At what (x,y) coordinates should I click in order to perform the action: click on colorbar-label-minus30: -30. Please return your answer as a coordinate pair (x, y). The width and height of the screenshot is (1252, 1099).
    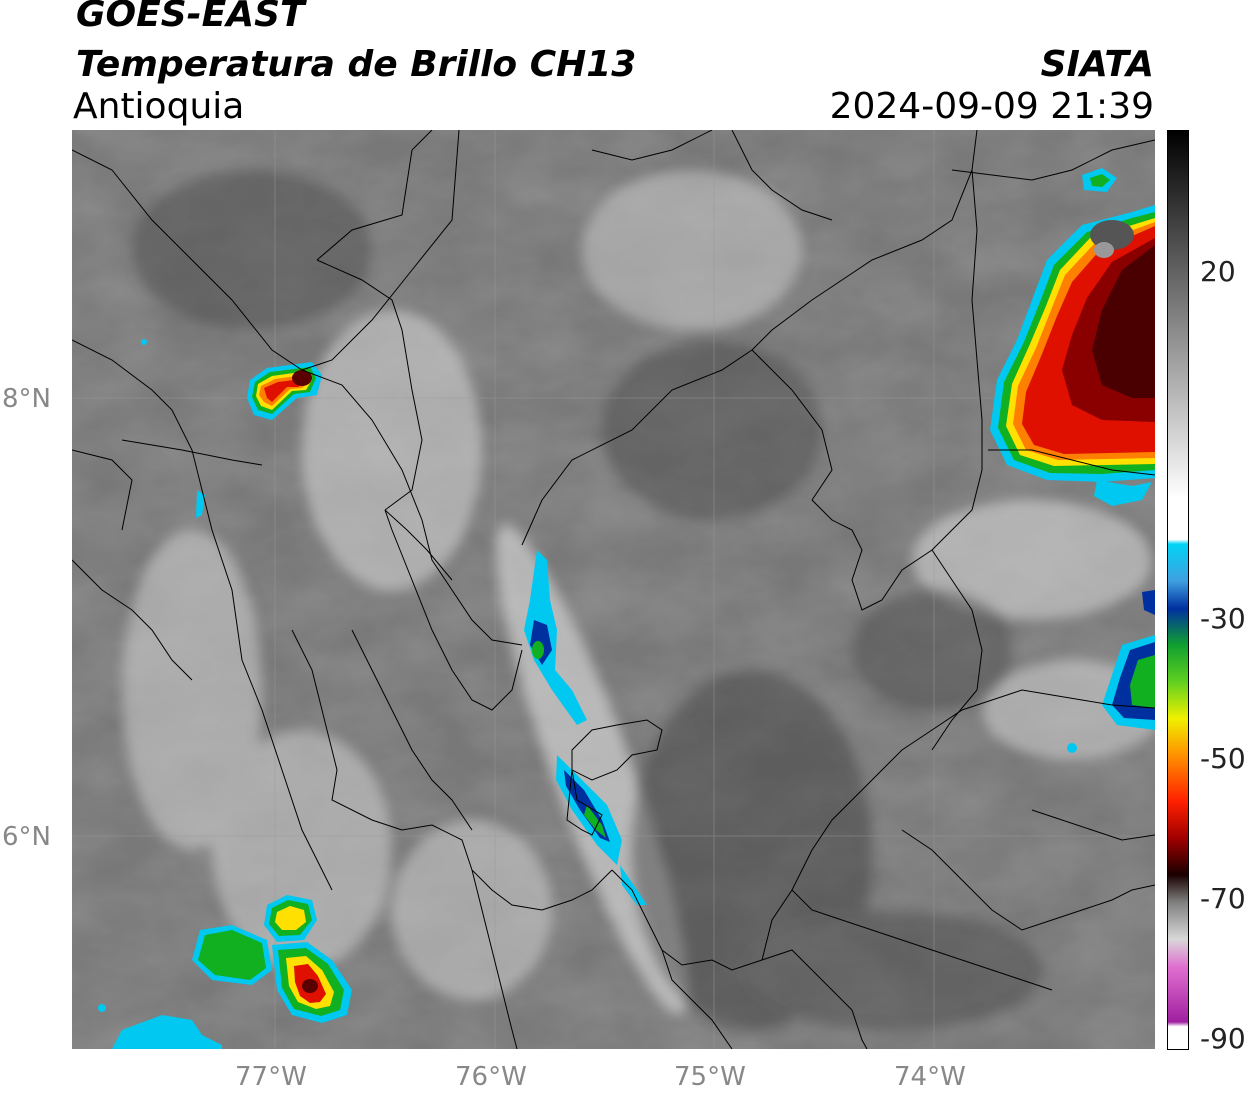
    Looking at the image, I should click on (1223, 618).